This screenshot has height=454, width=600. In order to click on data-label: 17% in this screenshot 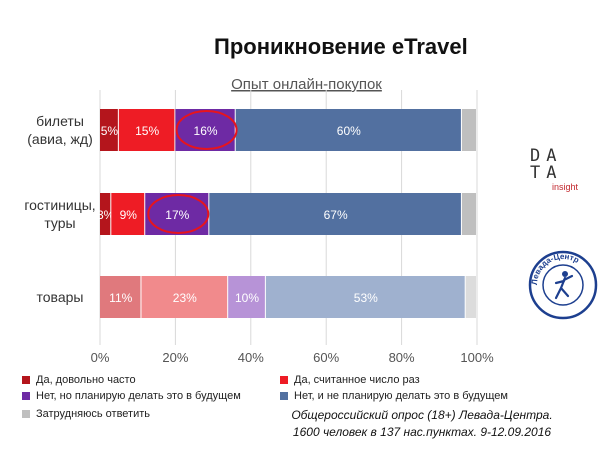, I will do `click(177, 215)`.